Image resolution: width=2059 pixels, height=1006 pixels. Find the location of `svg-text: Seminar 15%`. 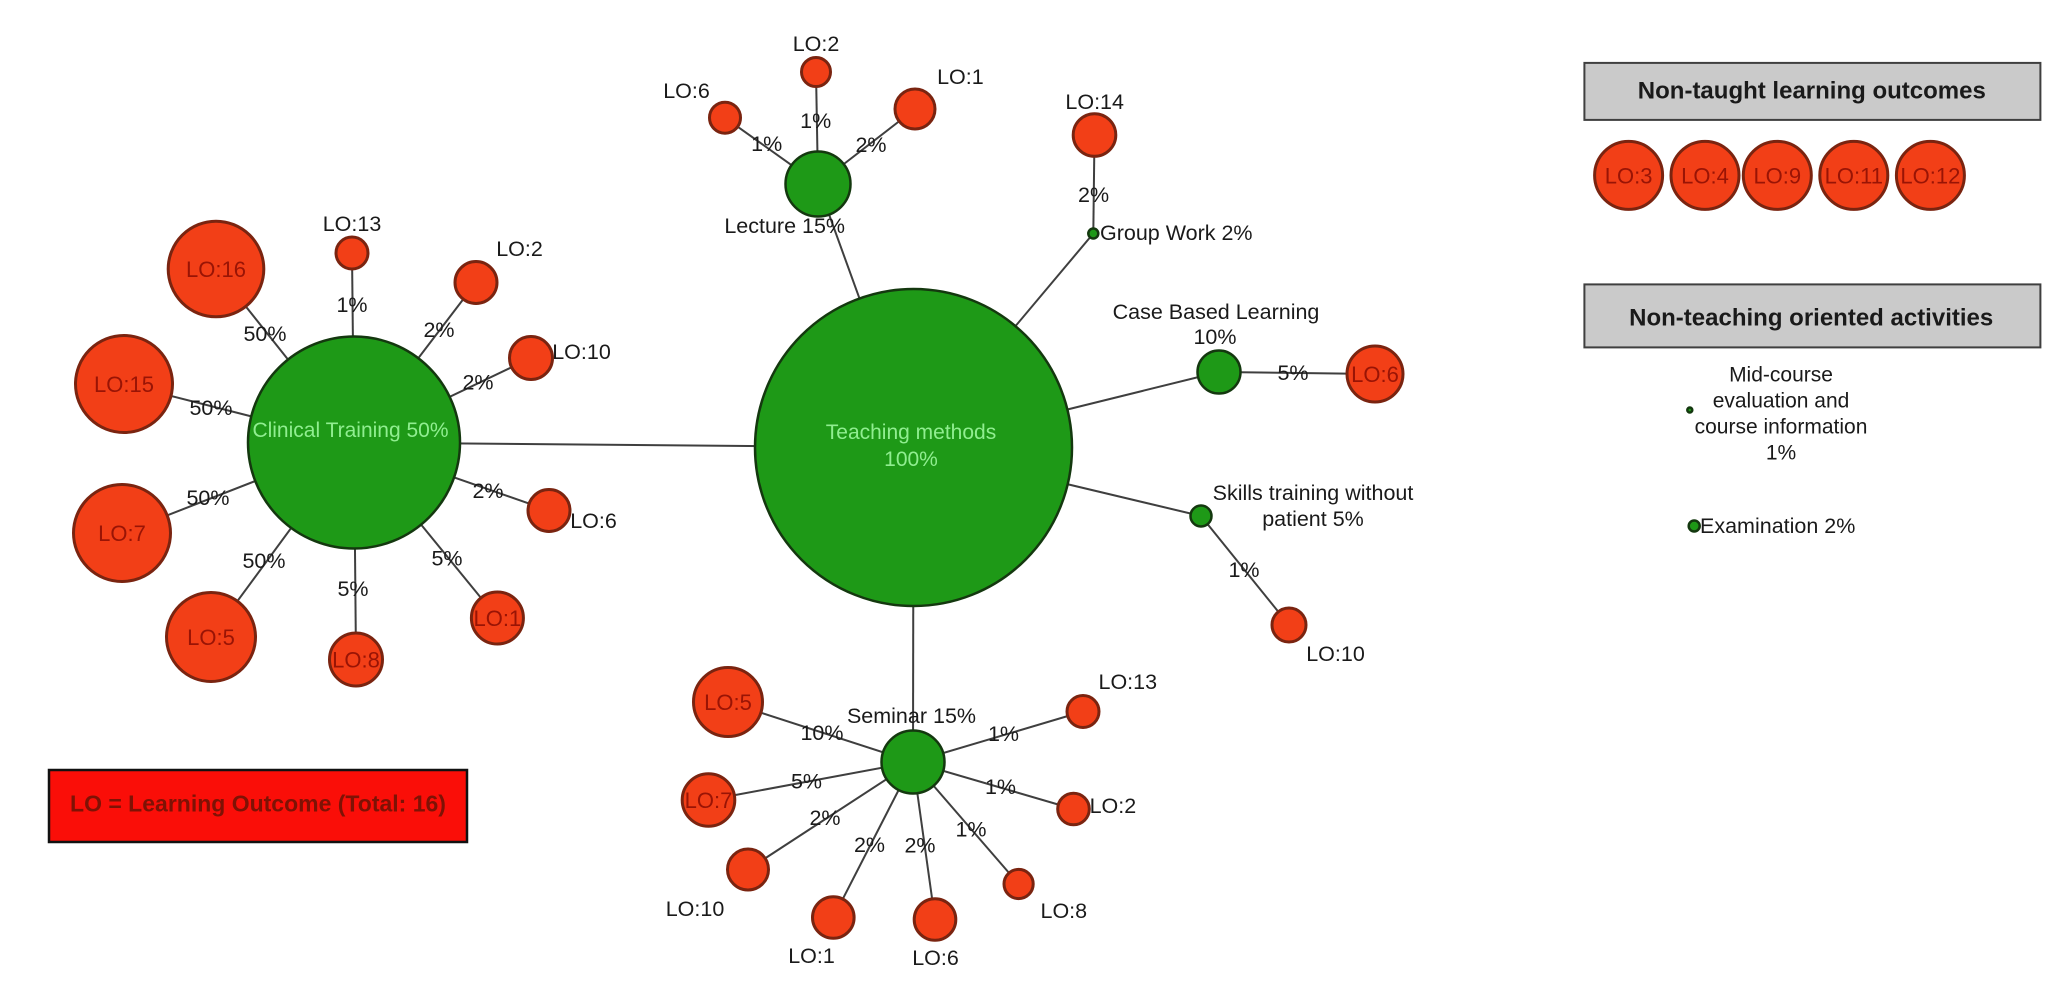

svg-text: Seminar 15% is located at coordinates (911, 716).